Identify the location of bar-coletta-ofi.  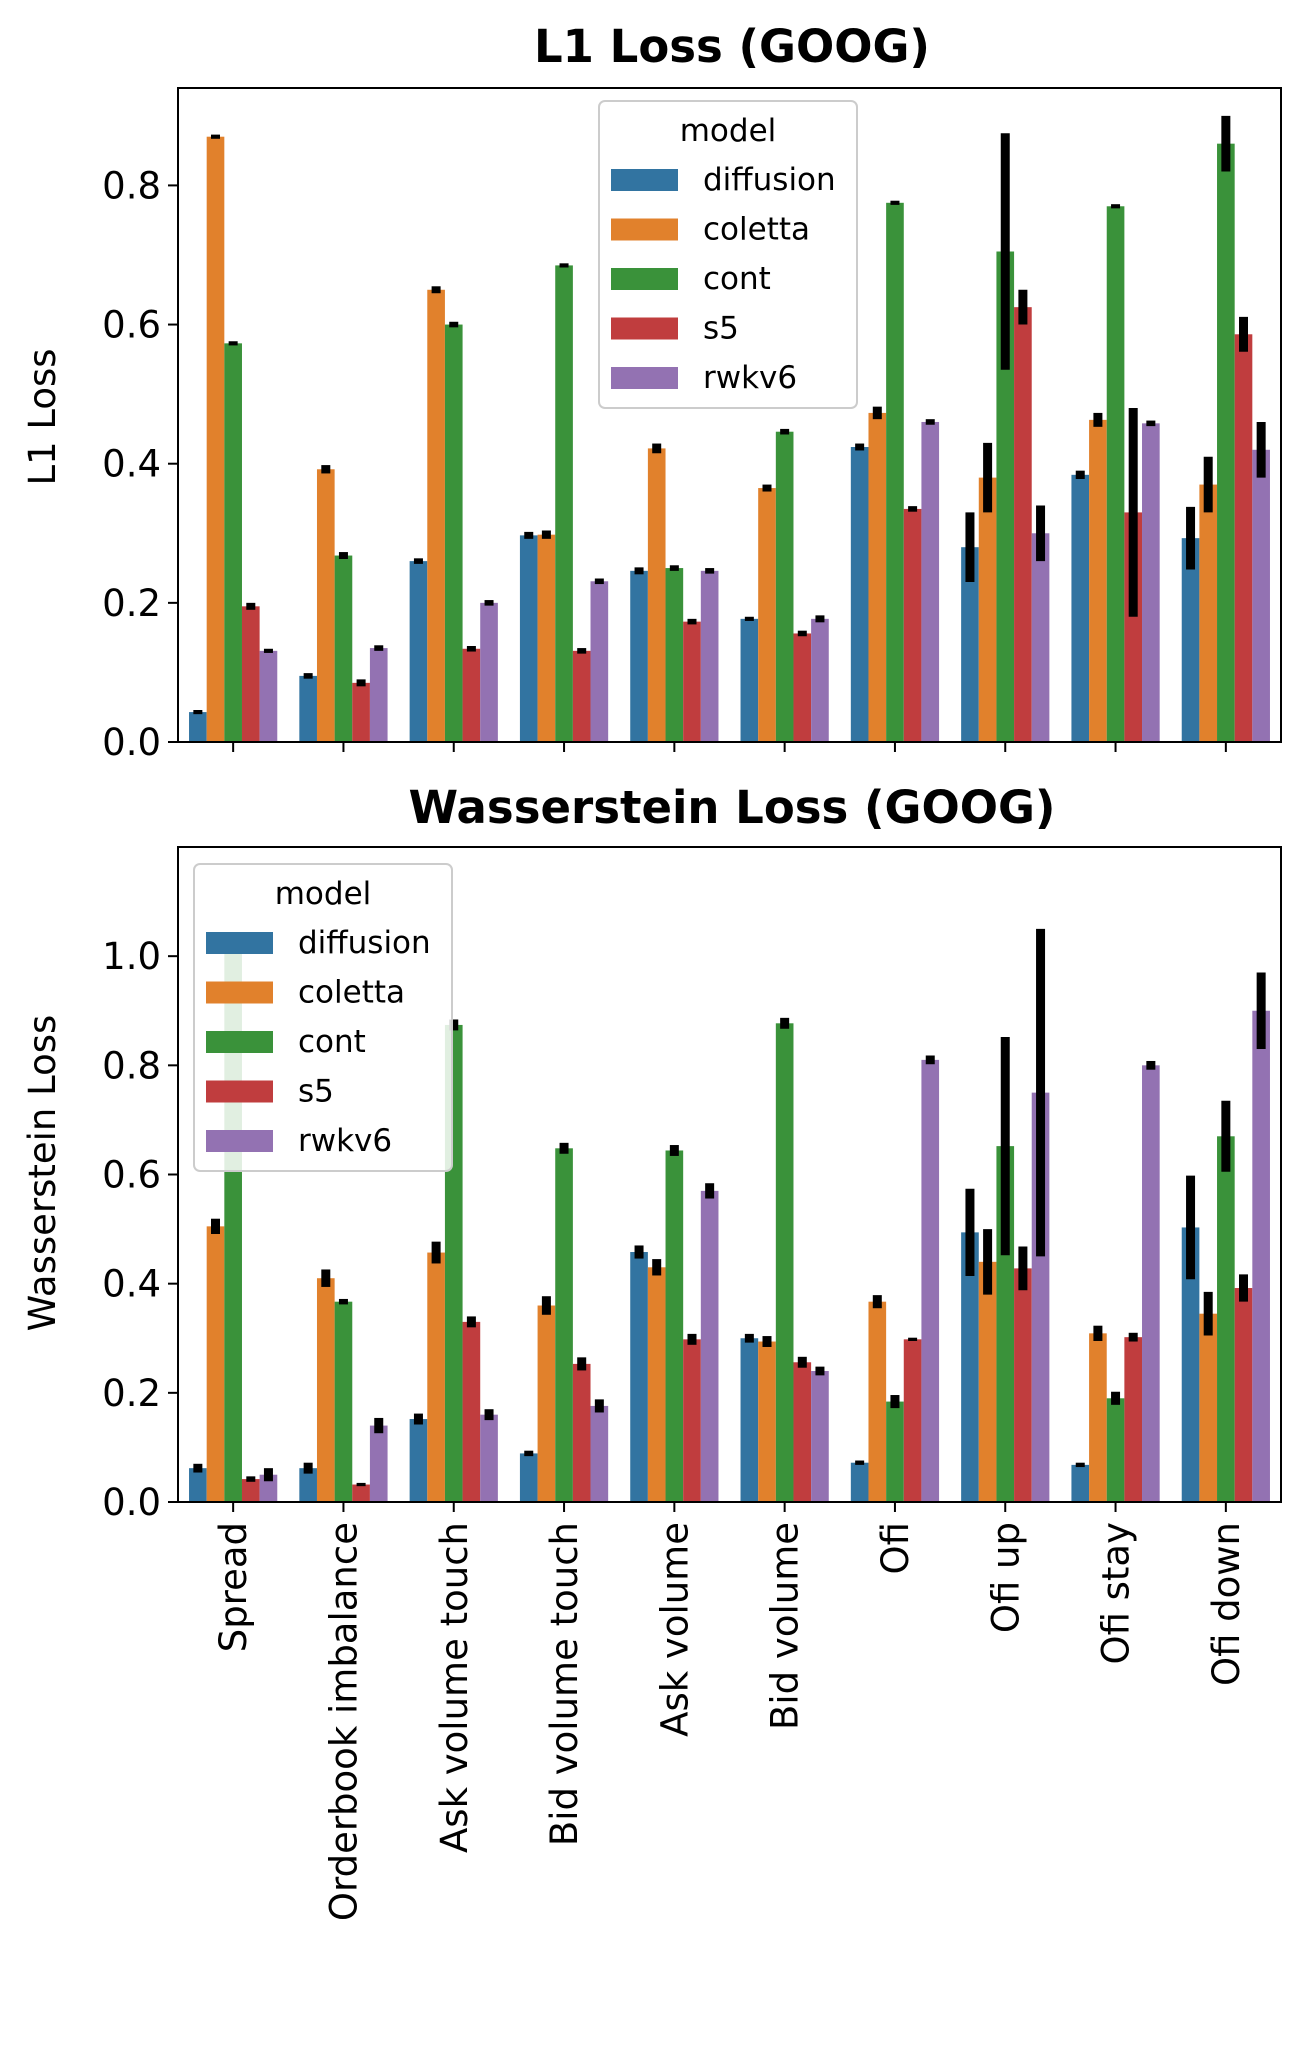
(877, 1401).